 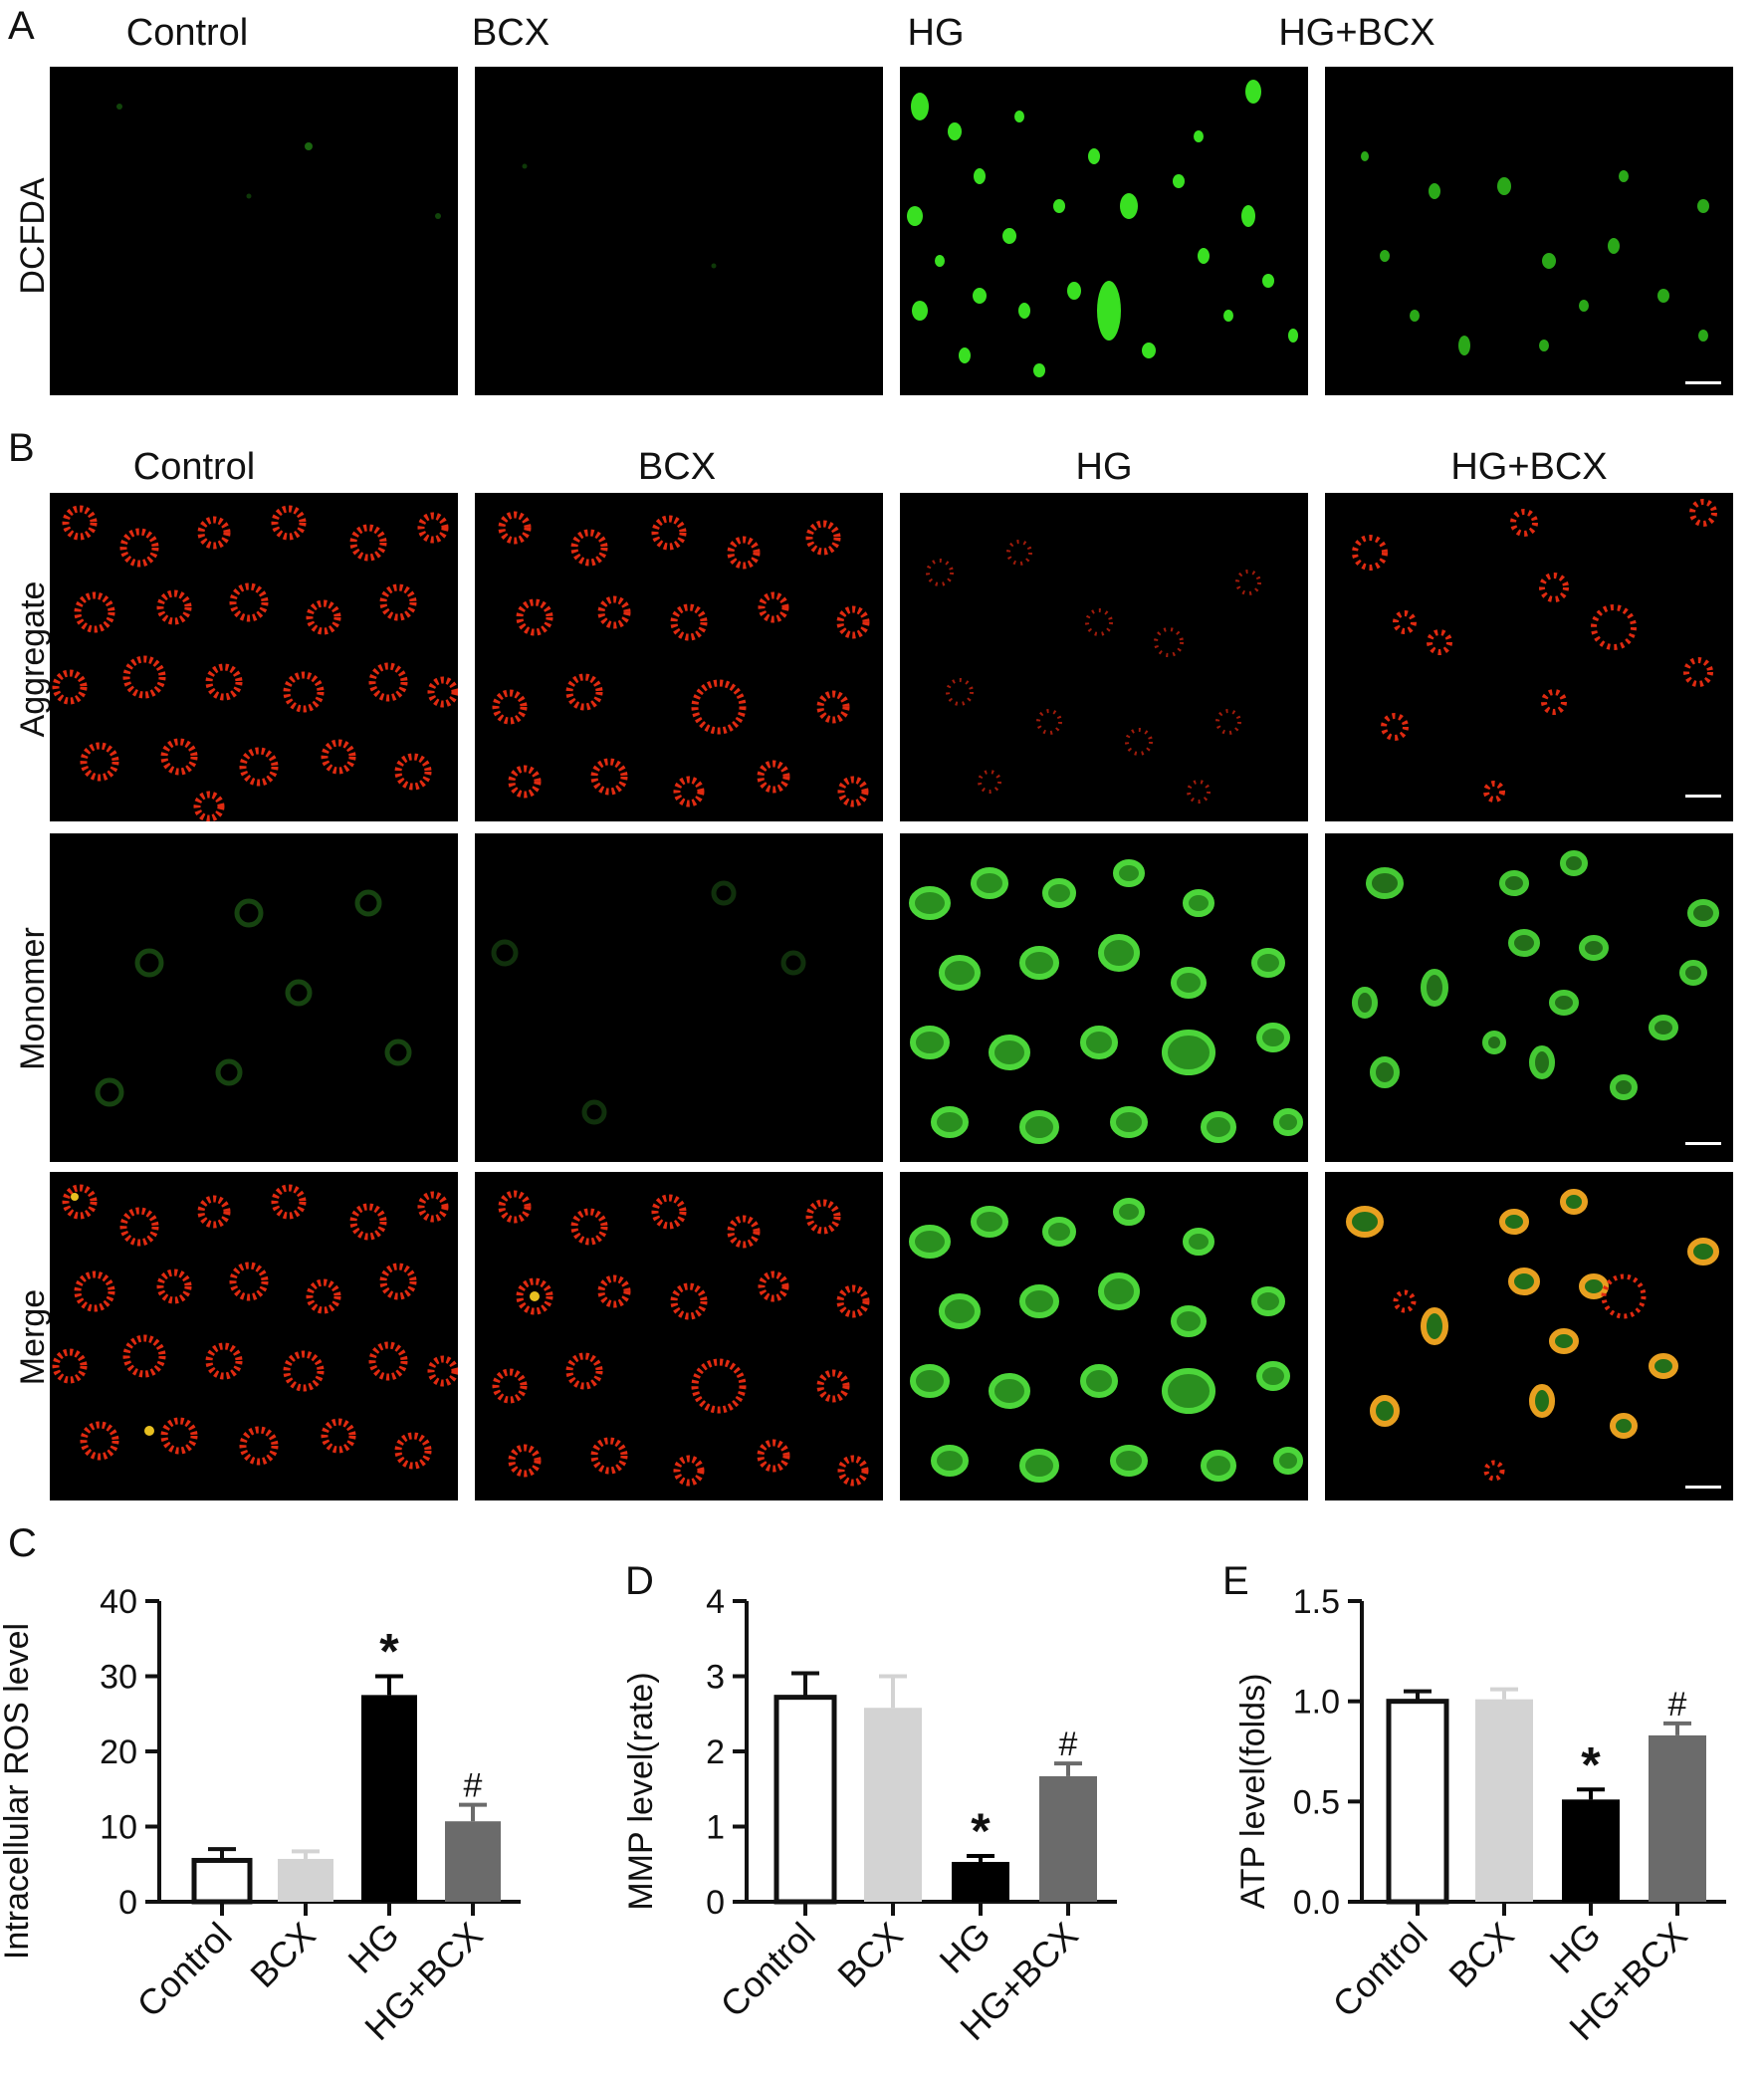 What do you see at coordinates (21, 26) in the screenshot?
I see `panel-a-letter: A` at bounding box center [21, 26].